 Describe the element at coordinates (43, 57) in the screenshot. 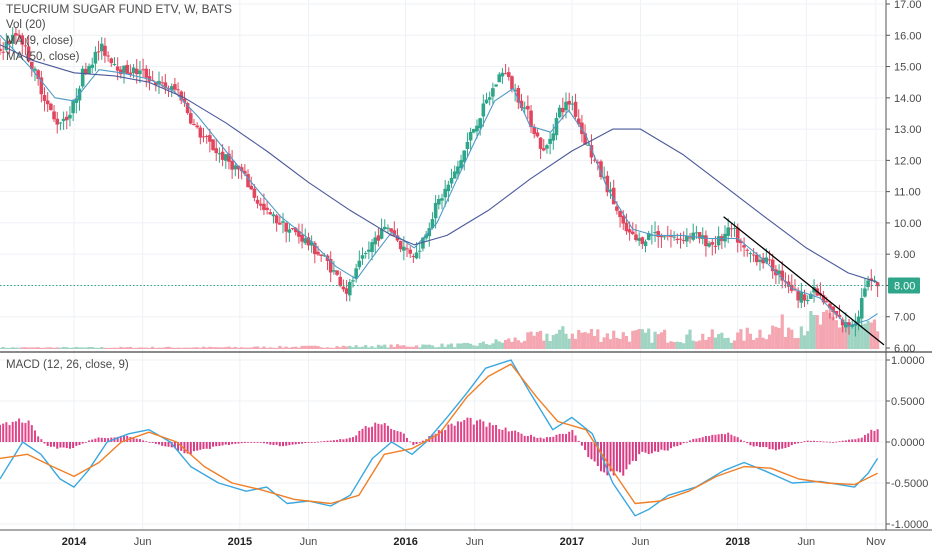

I see `indicator-ma50-label: MA (50, close)` at that location.